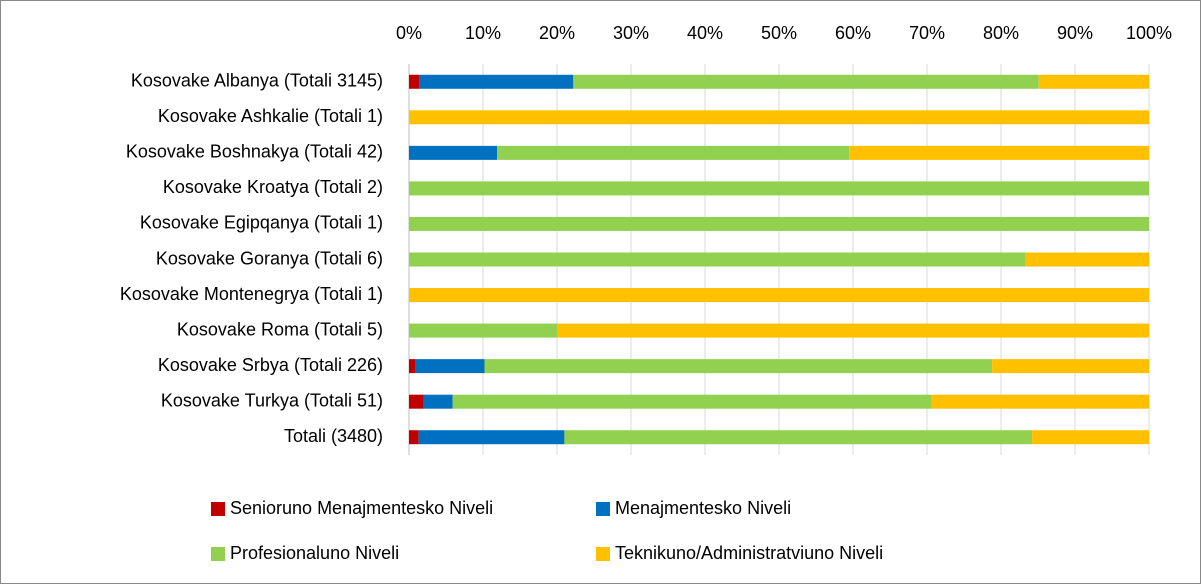 Image resolution: width=1201 pixels, height=584 pixels. What do you see at coordinates (705, 33) in the screenshot?
I see `x-tick-label: 40%` at bounding box center [705, 33].